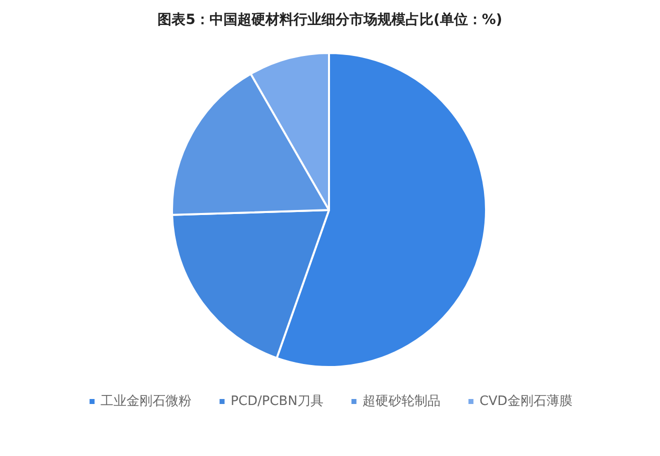 The height and width of the screenshot is (456, 660). I want to click on chart-title: 图表5：中国超硬材料行业细分市场规模占比(单位：%), so click(330, 19).